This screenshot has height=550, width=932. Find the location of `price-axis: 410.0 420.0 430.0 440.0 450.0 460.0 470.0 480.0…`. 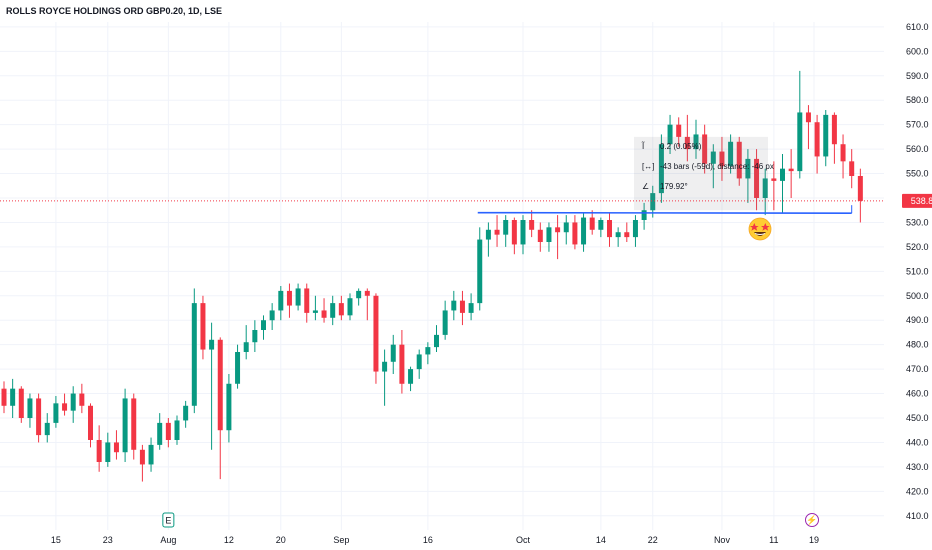

price-axis: 410.0 420.0 430.0 440.0 450.0 460.0 470.0 480.0… is located at coordinates (908, 275).